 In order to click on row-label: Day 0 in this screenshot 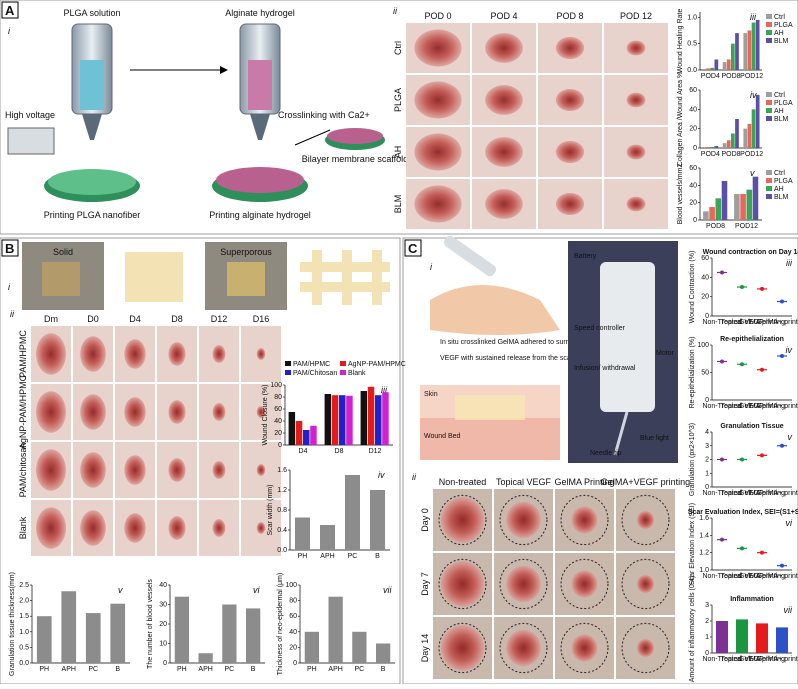, I will do `click(425, 520)`.